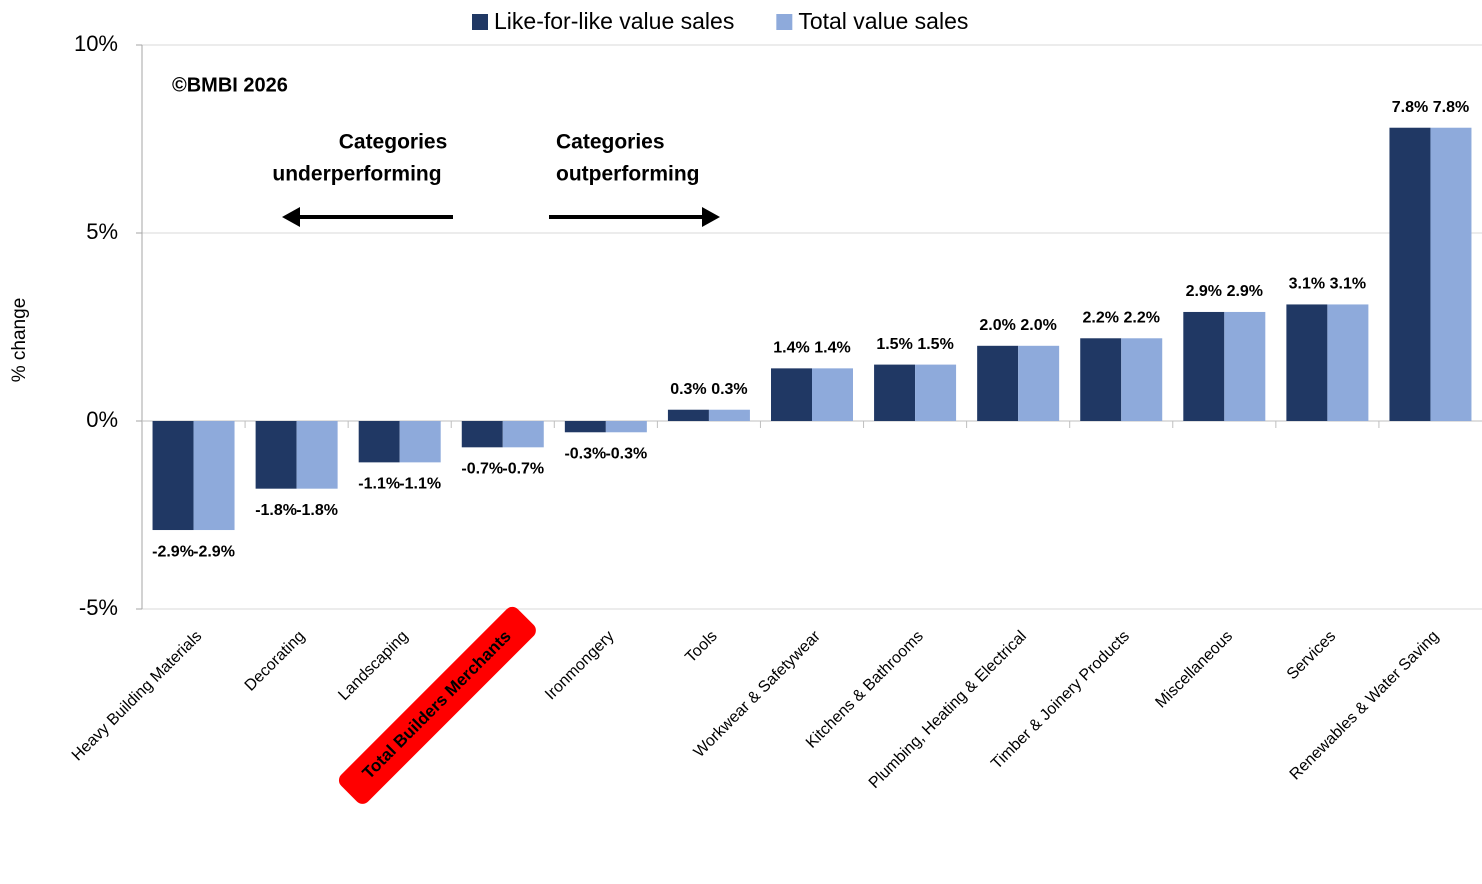  I want to click on x-tick-label: Kitchens & Bathrooms, so click(865, 690).